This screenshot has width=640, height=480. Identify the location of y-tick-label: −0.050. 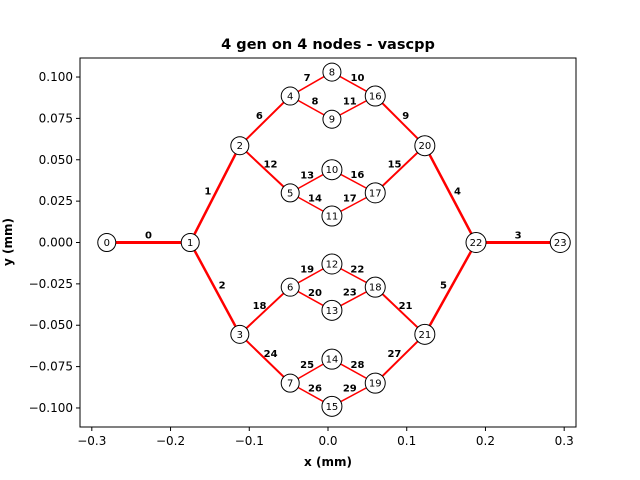
(51, 325).